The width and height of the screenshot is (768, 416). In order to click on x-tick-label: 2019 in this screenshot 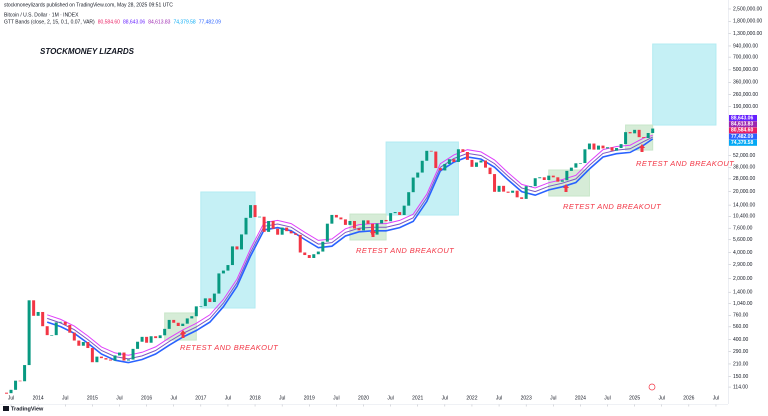, I will do `click(309, 398)`.